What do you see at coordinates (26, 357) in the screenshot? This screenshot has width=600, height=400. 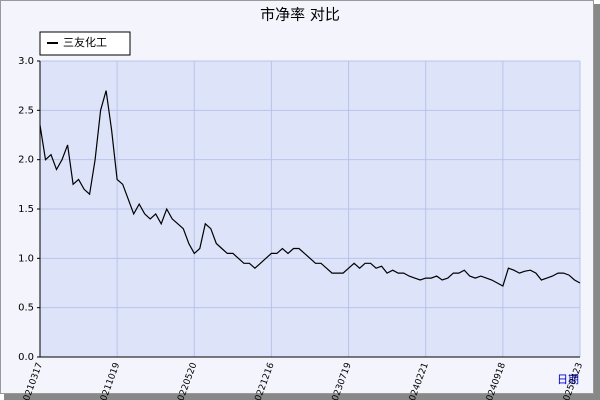 I see `y-tick-label: 0.0` at bounding box center [26, 357].